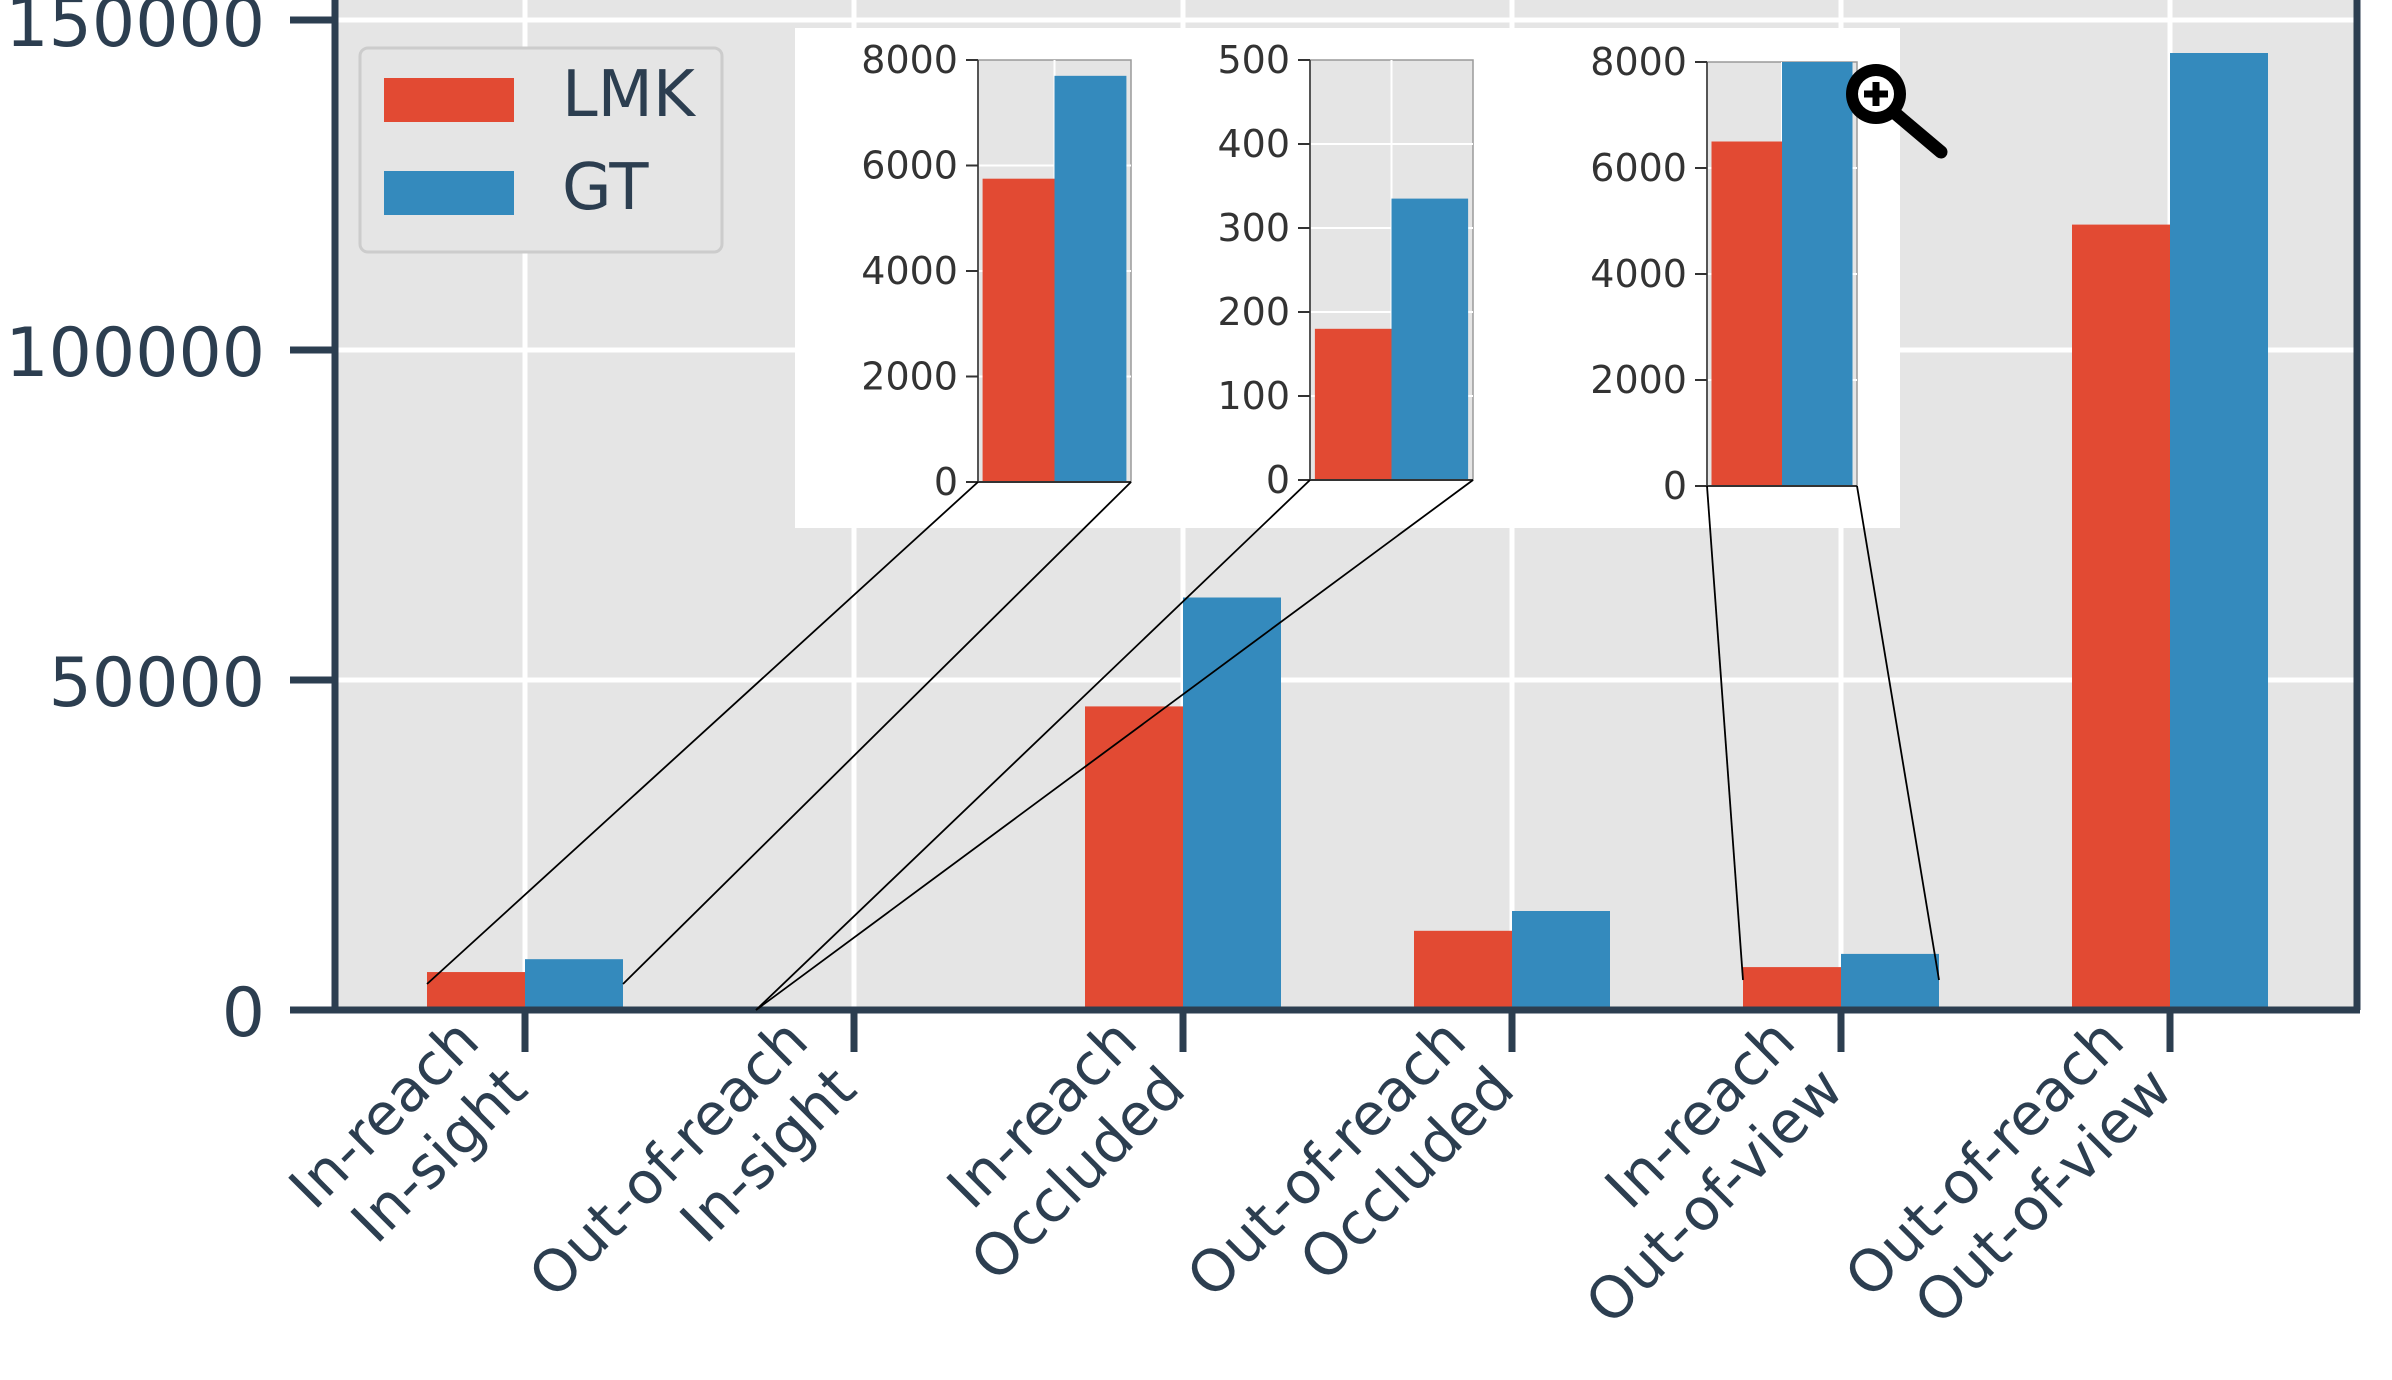 The image size is (2392, 1380). Describe the element at coordinates (605, 188) in the screenshot. I see `legend-label-gt: GT` at that location.